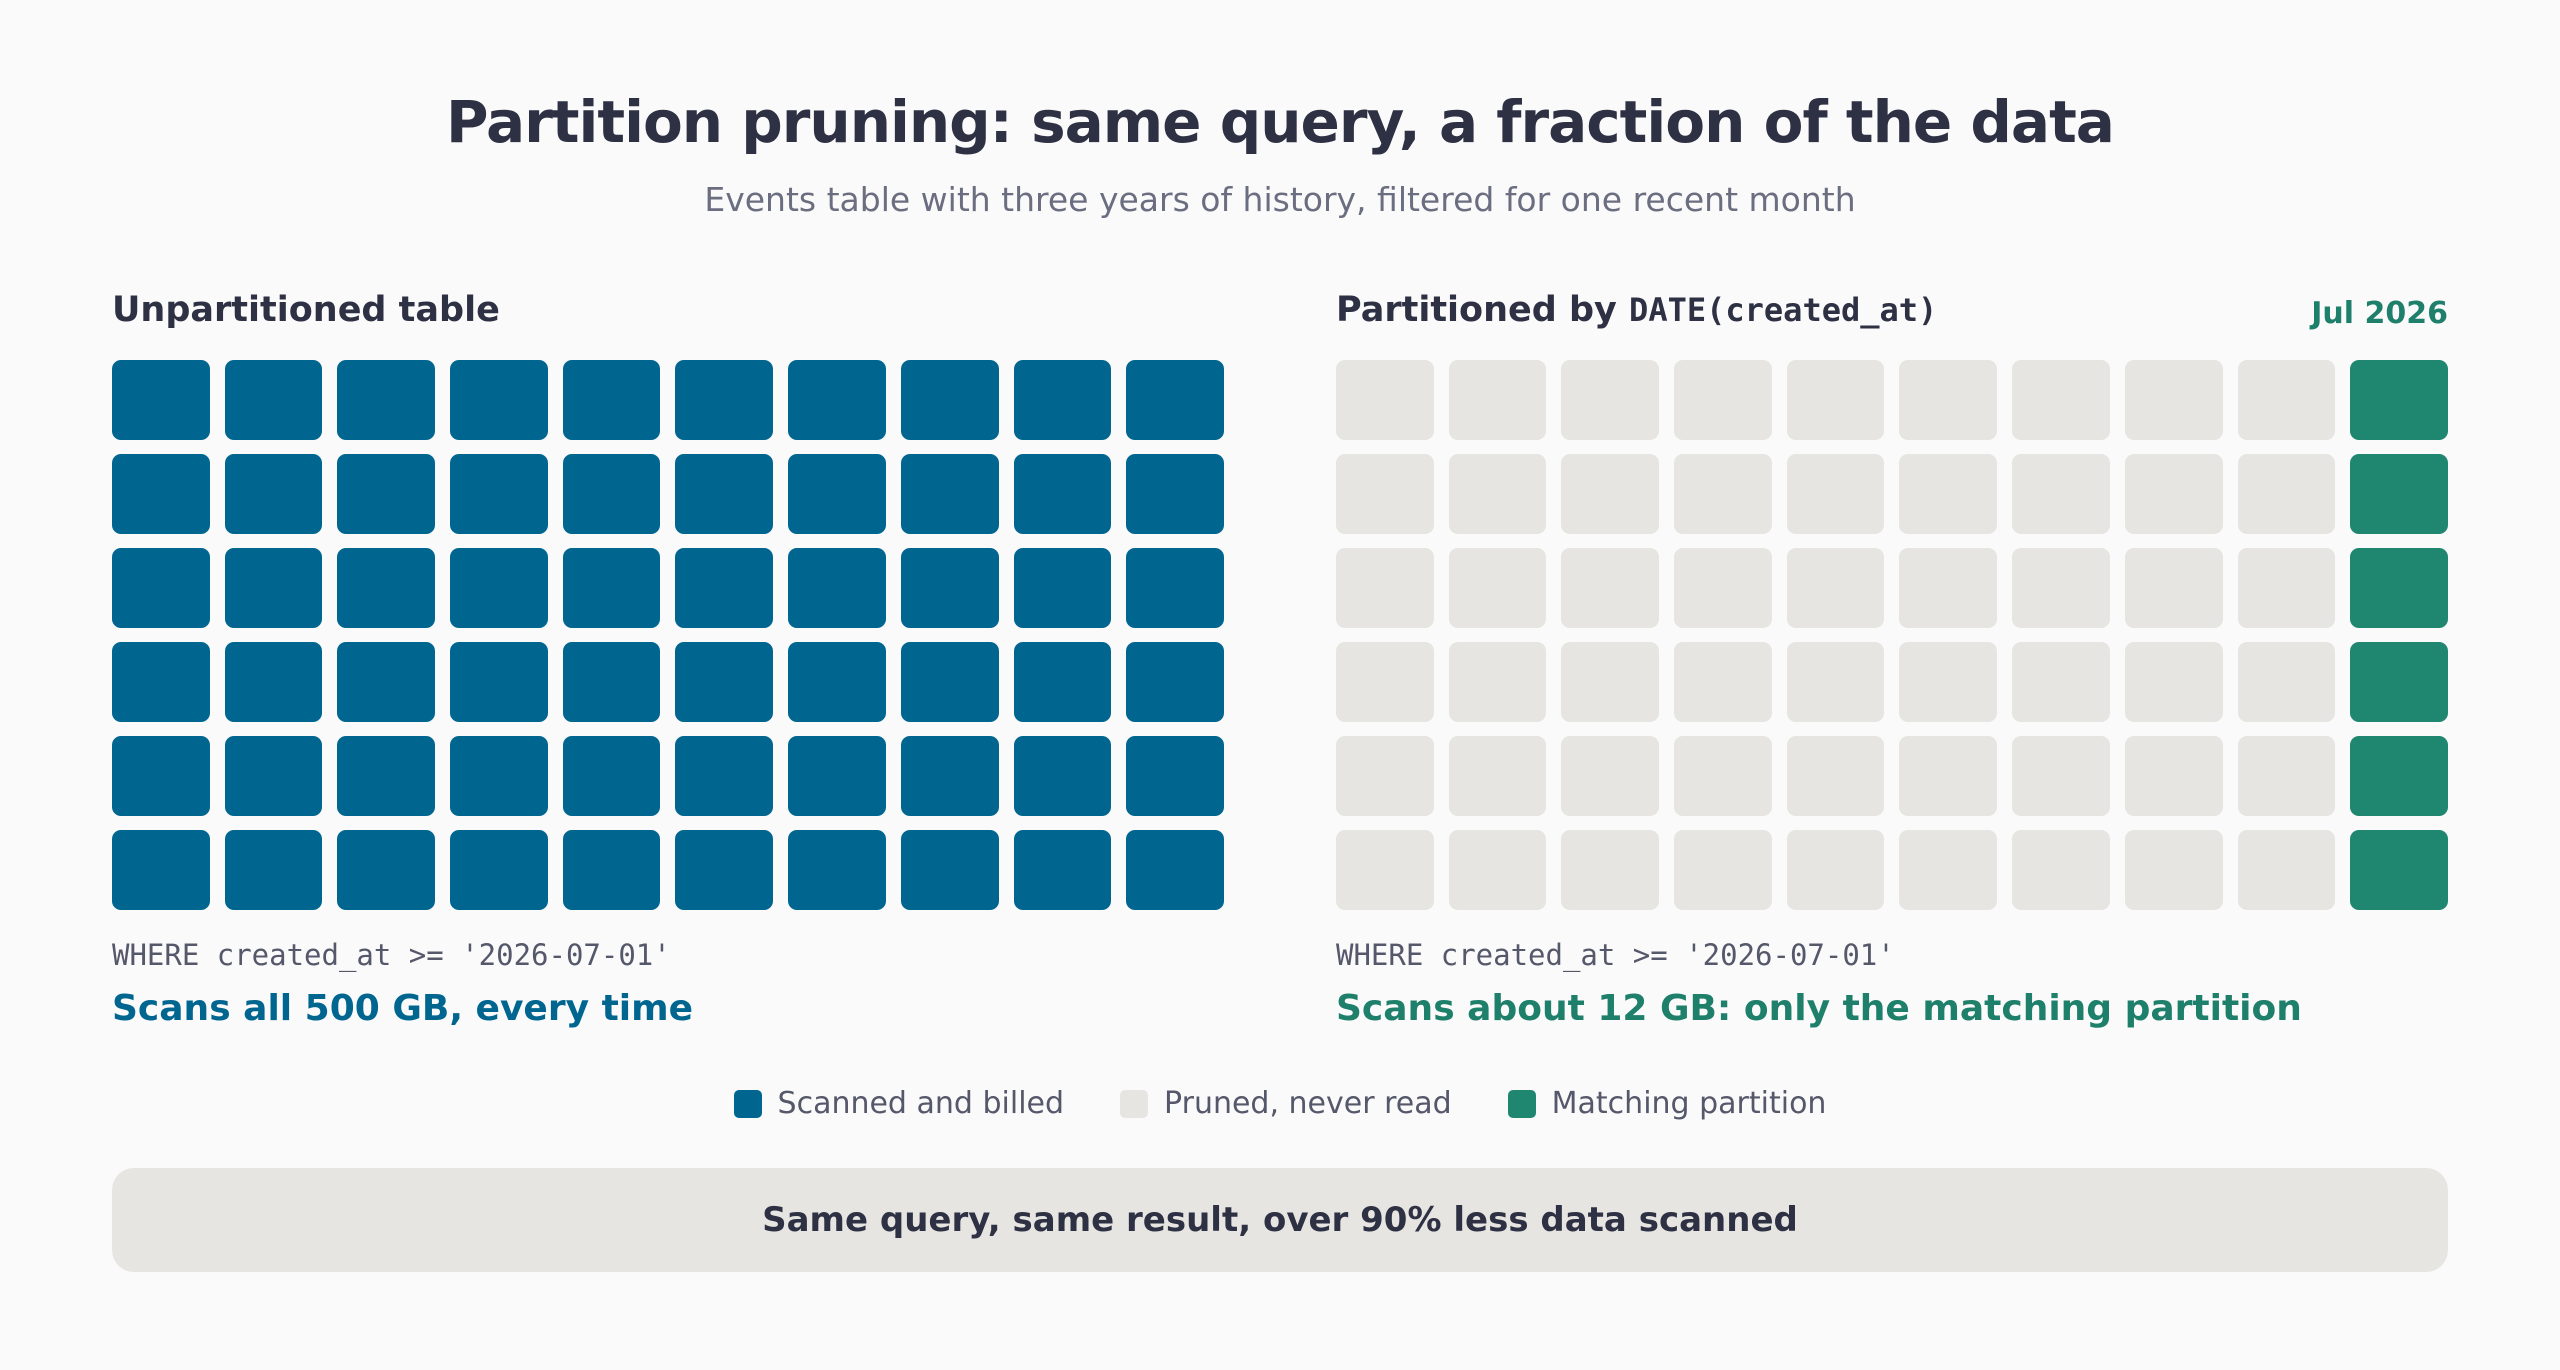 This screenshot has height=1370, width=2560. Describe the element at coordinates (1134, 1103) in the screenshot. I see `legend-swatch-pruned` at that location.